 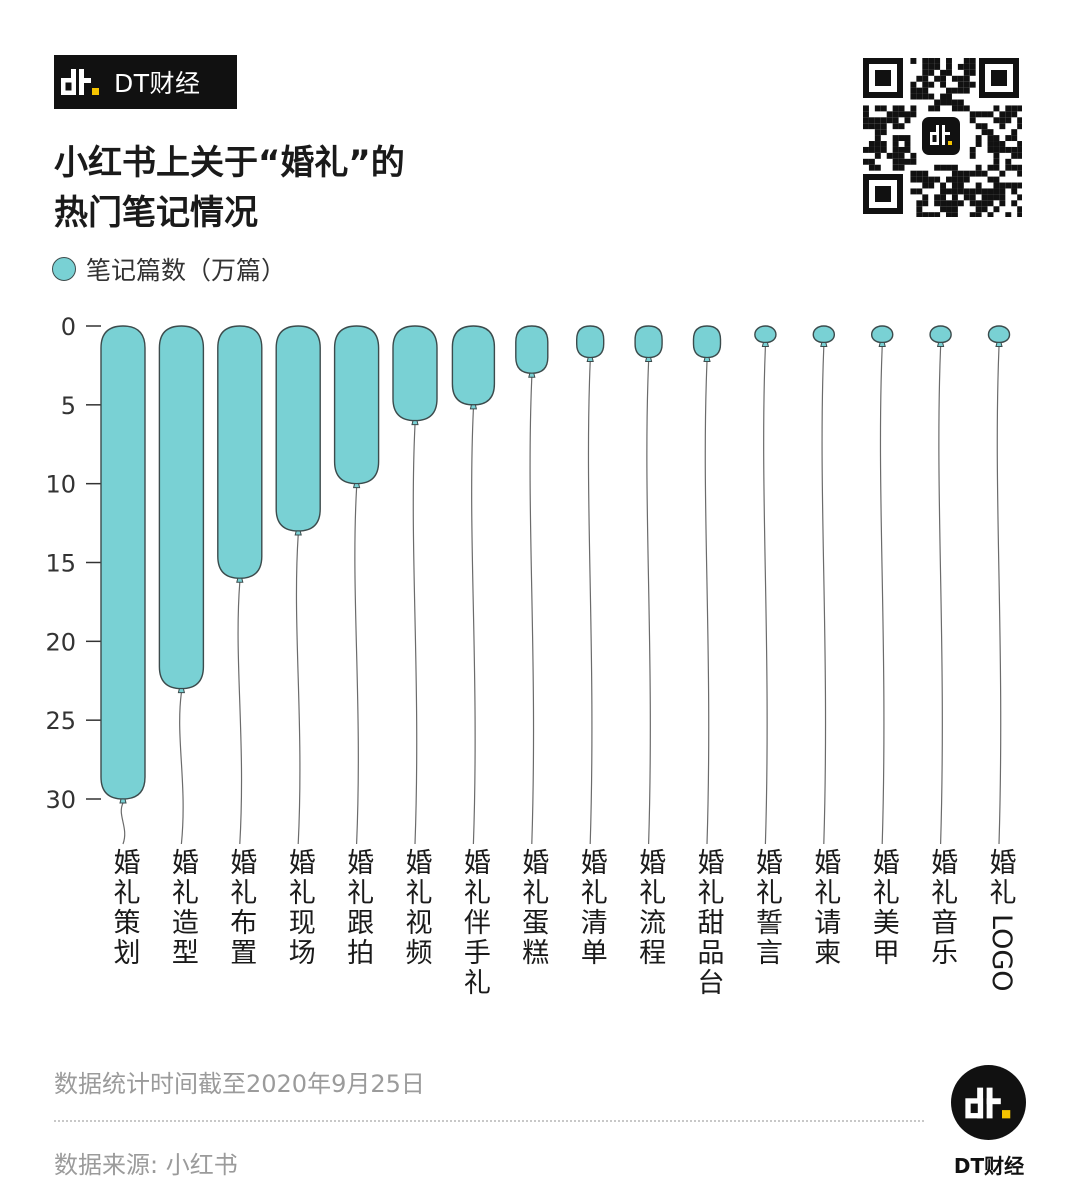 I want to click on divider, so click(x=489, y=1121).